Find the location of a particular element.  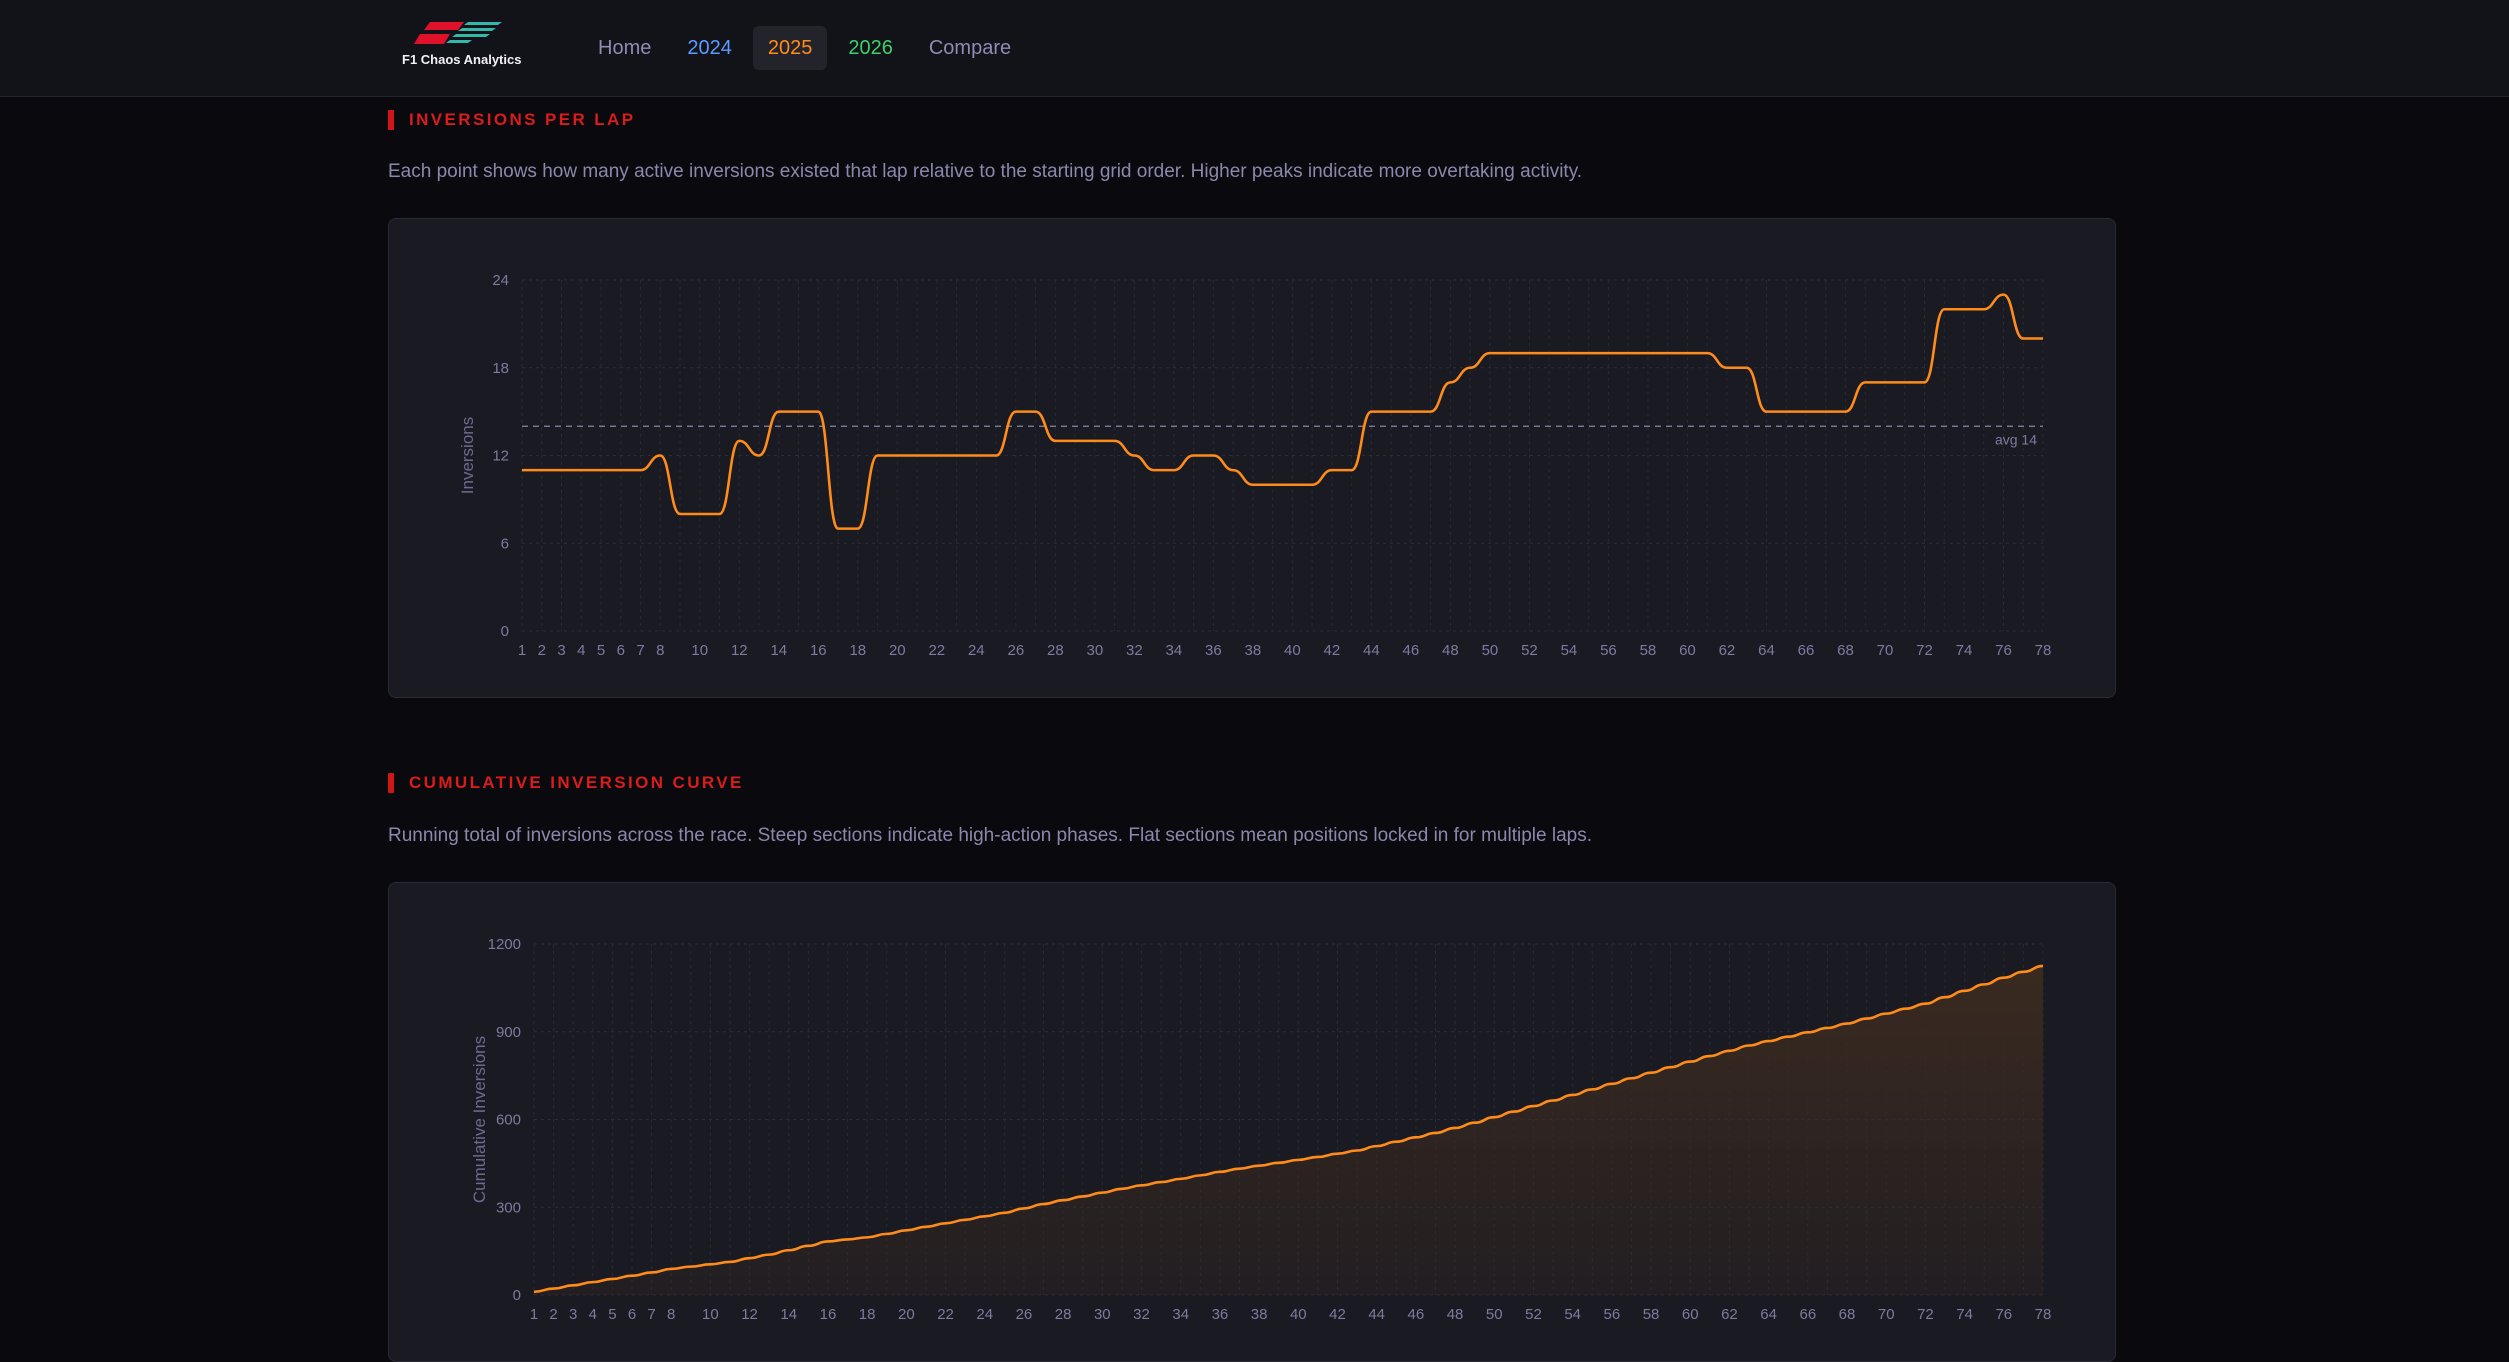

nav-link-compare: Compare is located at coordinates (970, 48).